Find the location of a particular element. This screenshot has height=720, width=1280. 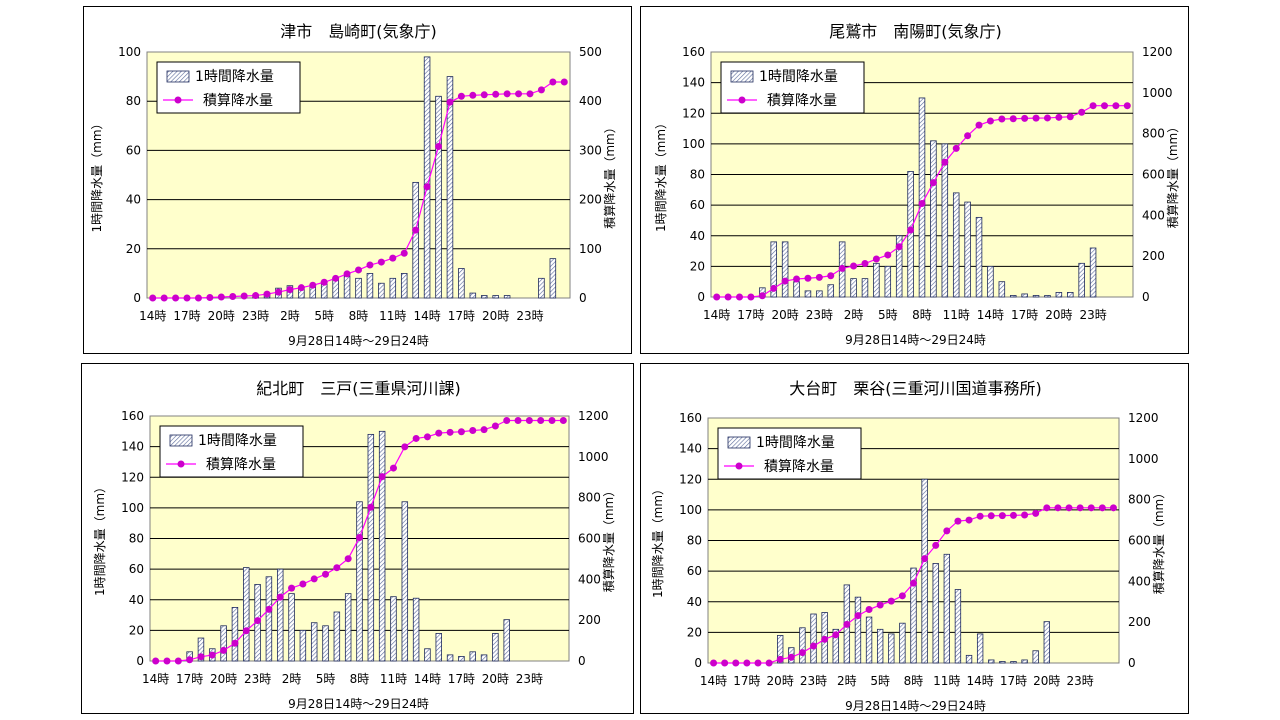

left-tick-label: 140 is located at coordinates (690, 449).